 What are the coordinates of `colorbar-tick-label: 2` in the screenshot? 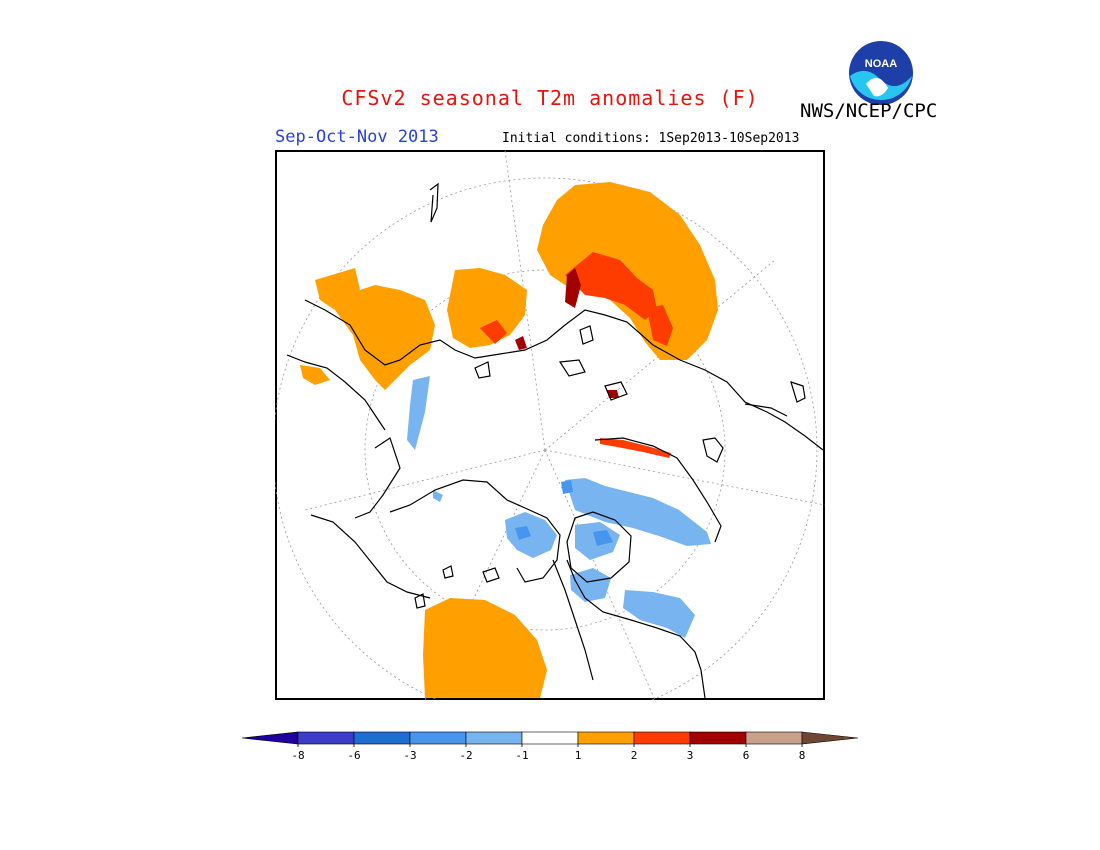 It's located at (634, 755).